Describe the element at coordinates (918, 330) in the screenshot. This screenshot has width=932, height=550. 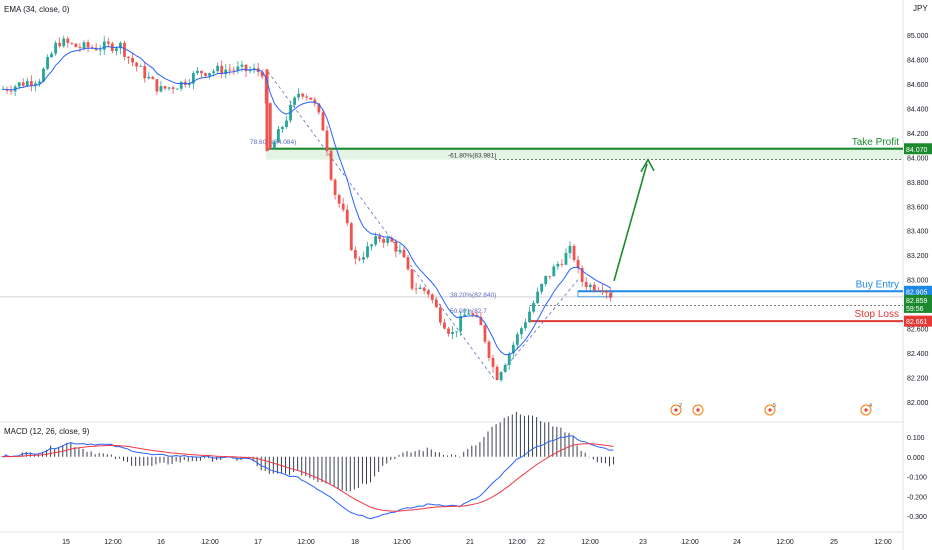
I see `price-tick-label: 82.600` at that location.